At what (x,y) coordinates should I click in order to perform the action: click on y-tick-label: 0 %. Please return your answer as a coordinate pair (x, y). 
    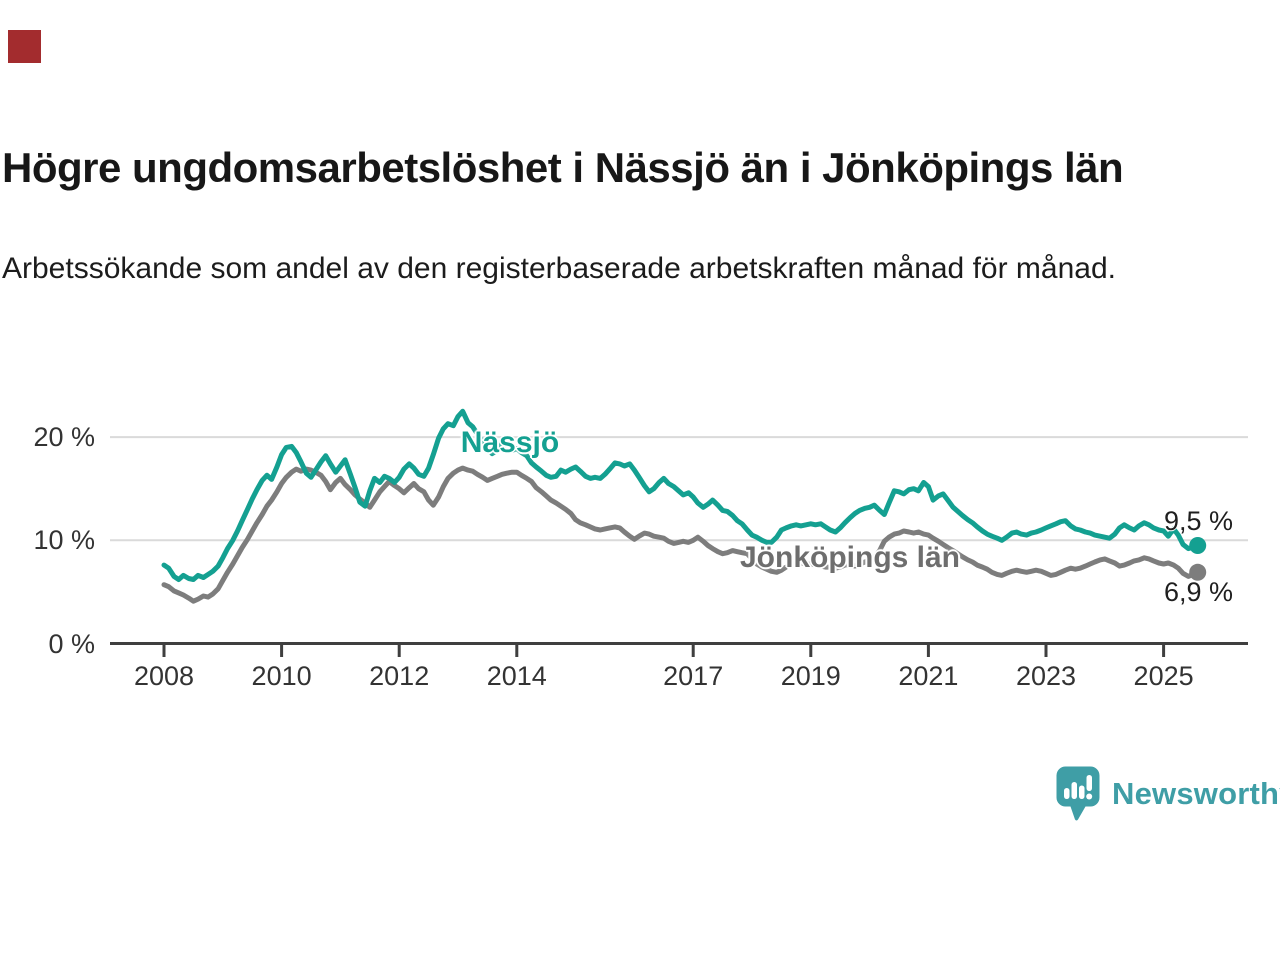
    Looking at the image, I should click on (71, 643).